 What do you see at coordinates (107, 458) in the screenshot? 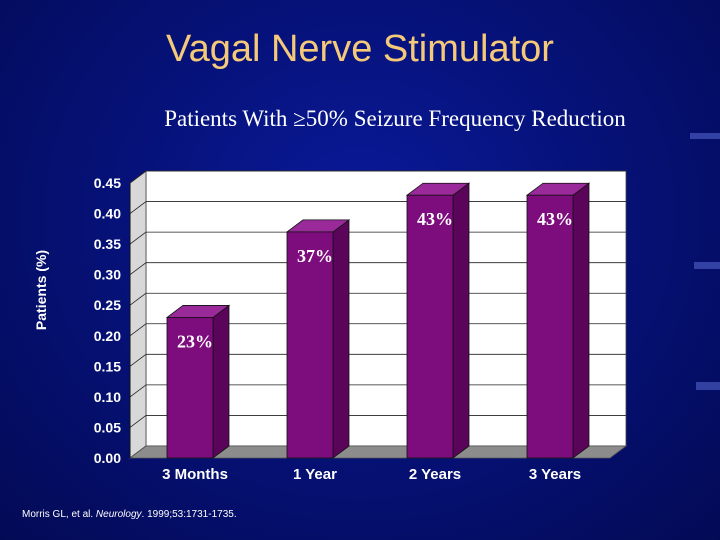
I see `y-tick-label: 0.00` at bounding box center [107, 458].